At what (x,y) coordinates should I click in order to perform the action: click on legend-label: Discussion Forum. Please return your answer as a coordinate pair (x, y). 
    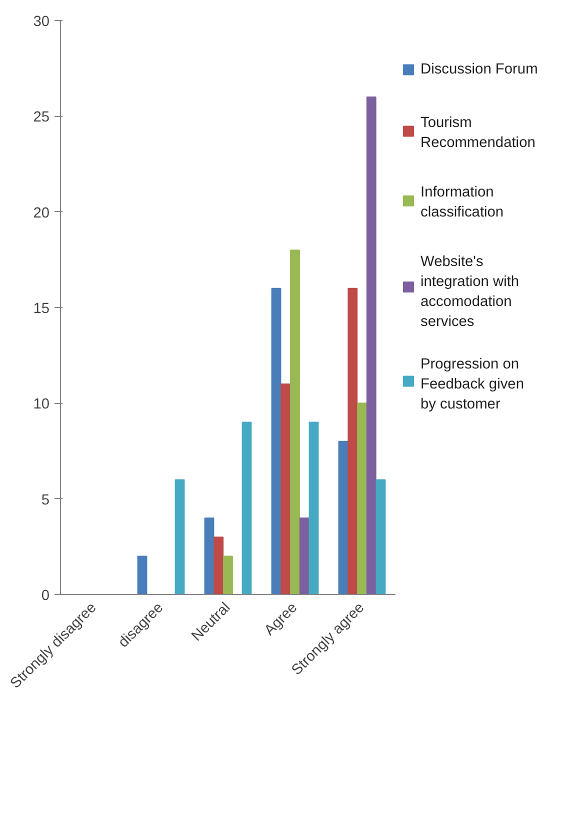
    Looking at the image, I should click on (479, 70).